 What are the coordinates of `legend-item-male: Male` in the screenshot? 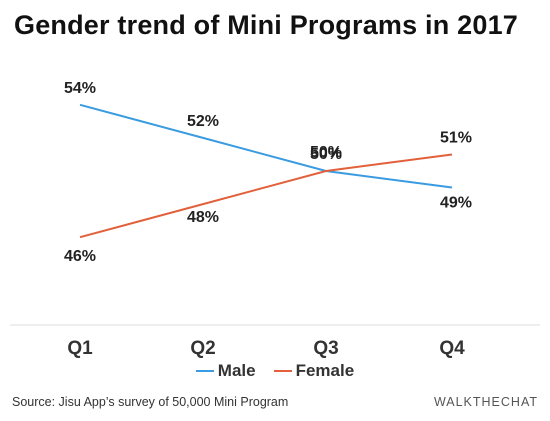 It's located at (225, 371).